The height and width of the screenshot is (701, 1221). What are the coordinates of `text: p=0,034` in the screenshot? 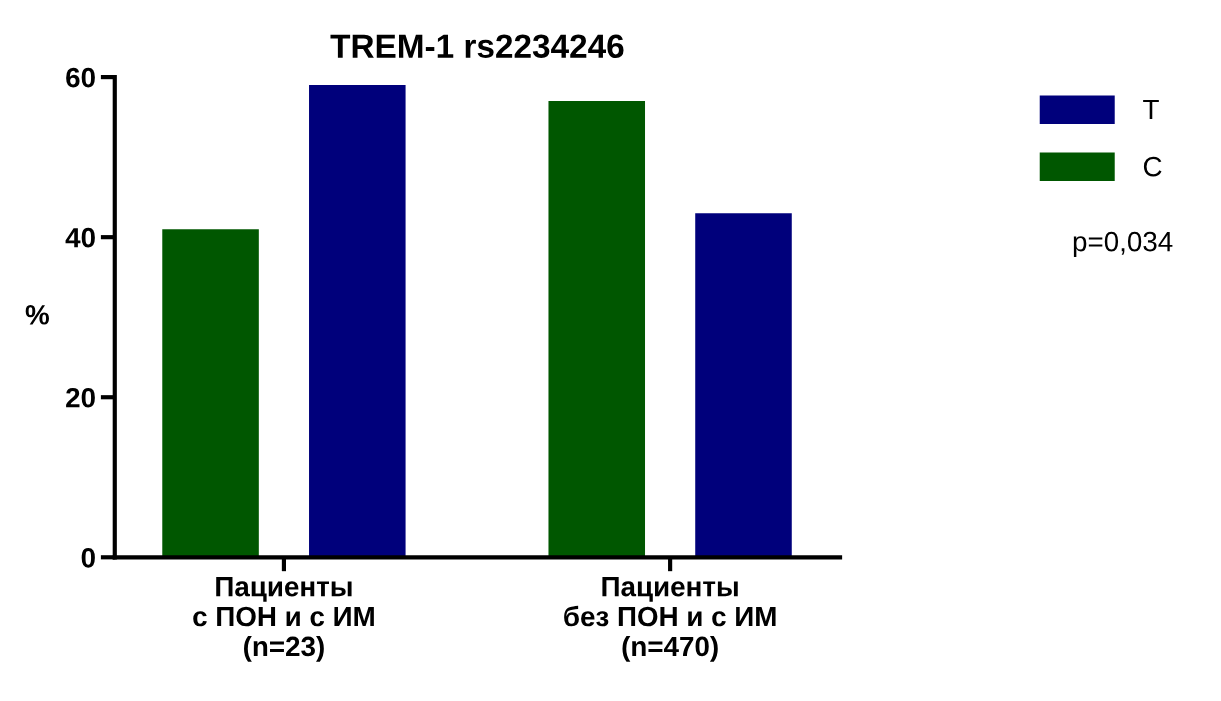 It's located at (1123, 244).